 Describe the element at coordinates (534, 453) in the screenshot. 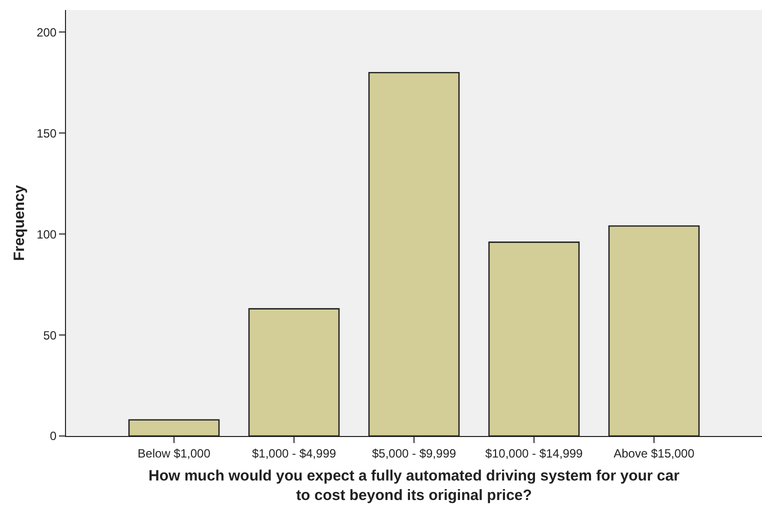

I see `x-tick-label: $10,000 - $14,999` at that location.